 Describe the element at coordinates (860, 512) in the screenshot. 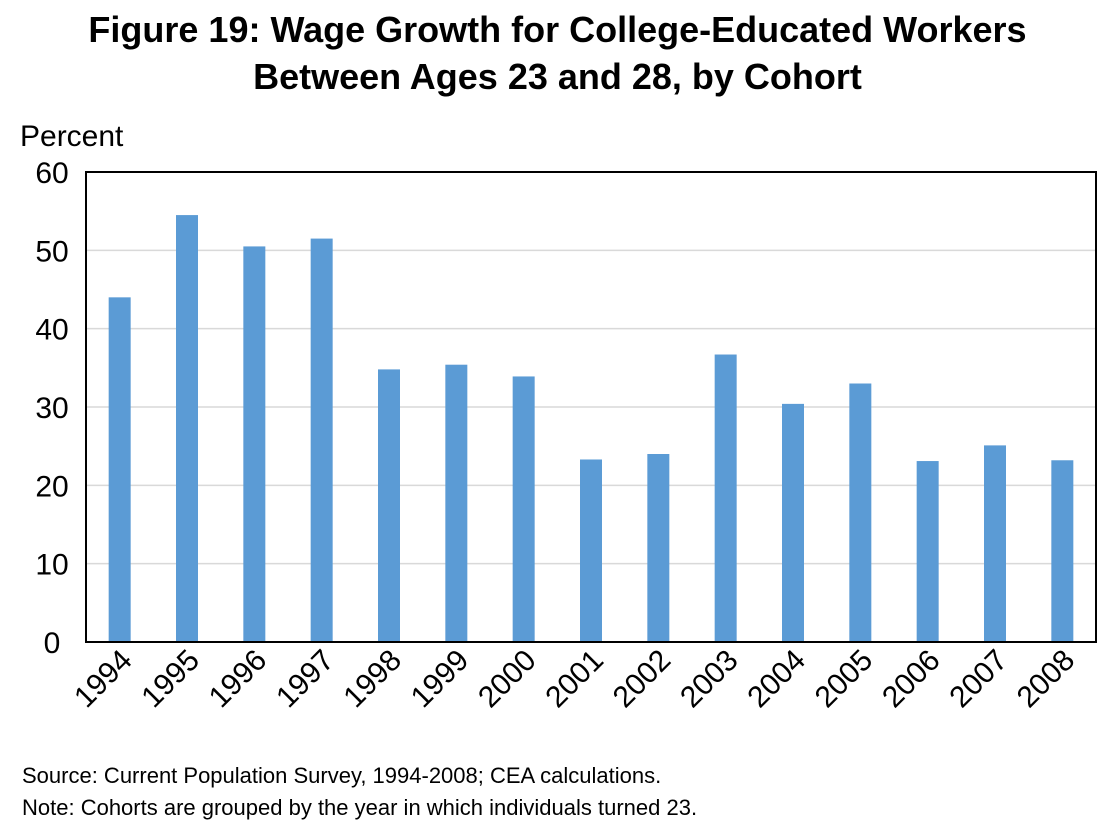

I see `bar-2005` at that location.